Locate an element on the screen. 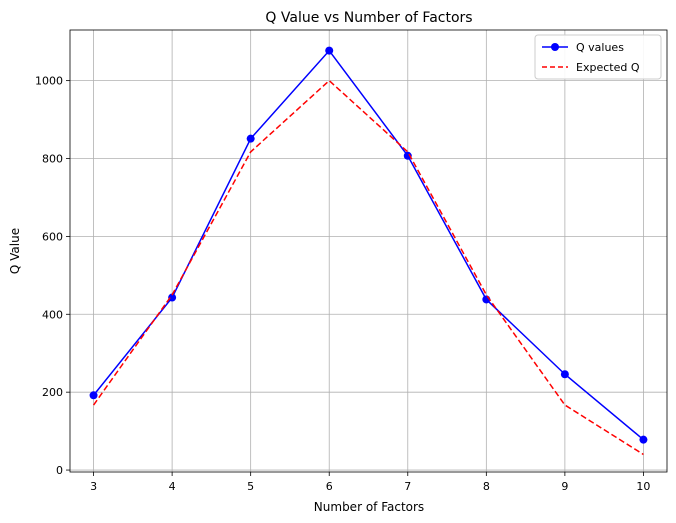 The height and width of the screenshot is (523, 676). y-tick-label: 1000 is located at coordinates (49, 81).